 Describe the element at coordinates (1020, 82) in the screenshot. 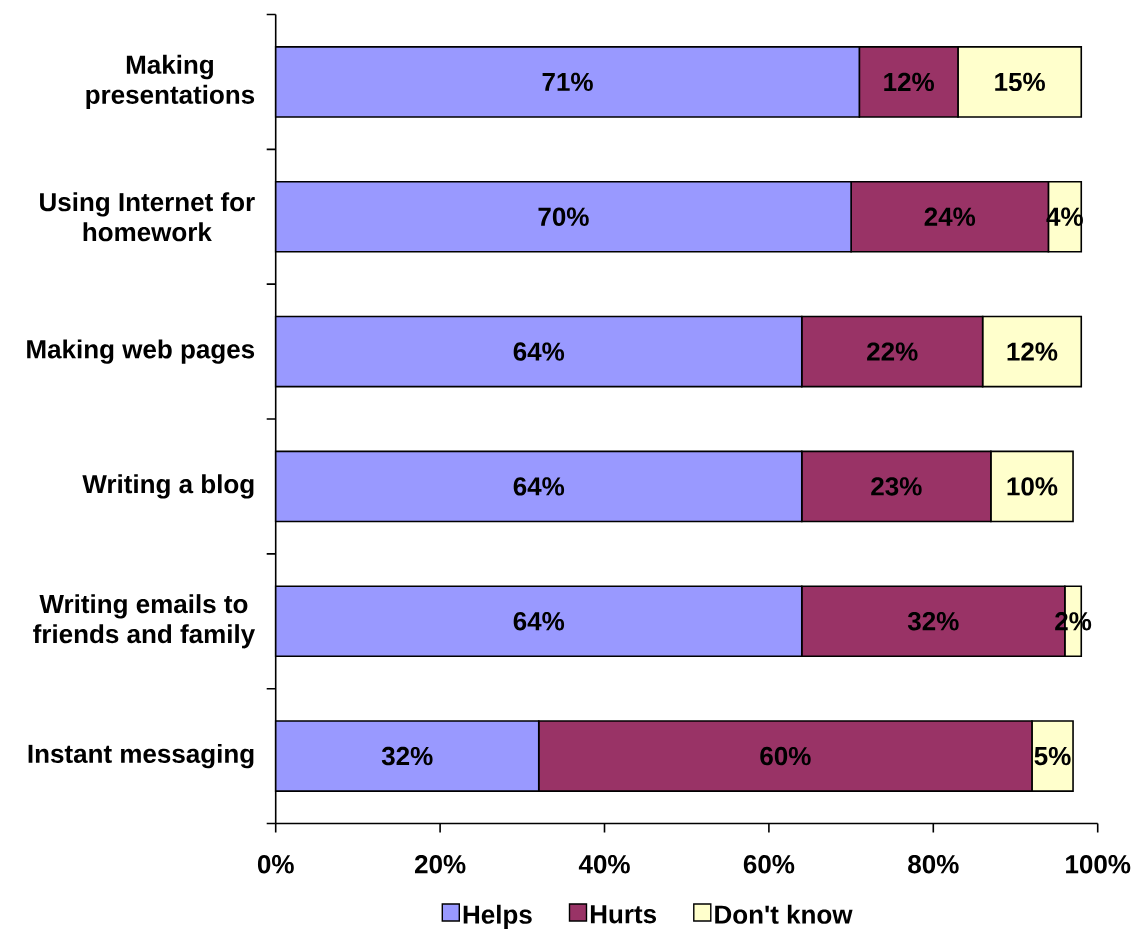

I see `data-label: 15%` at that location.